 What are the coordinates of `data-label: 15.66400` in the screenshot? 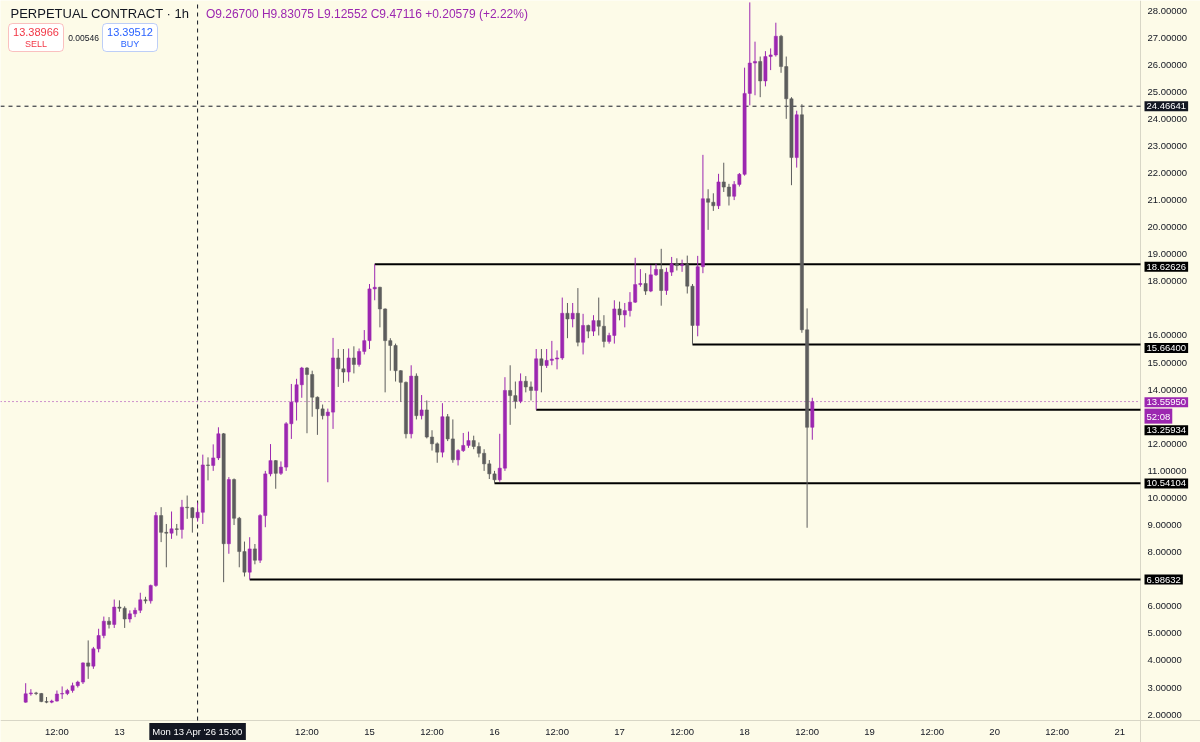 It's located at (1166, 347).